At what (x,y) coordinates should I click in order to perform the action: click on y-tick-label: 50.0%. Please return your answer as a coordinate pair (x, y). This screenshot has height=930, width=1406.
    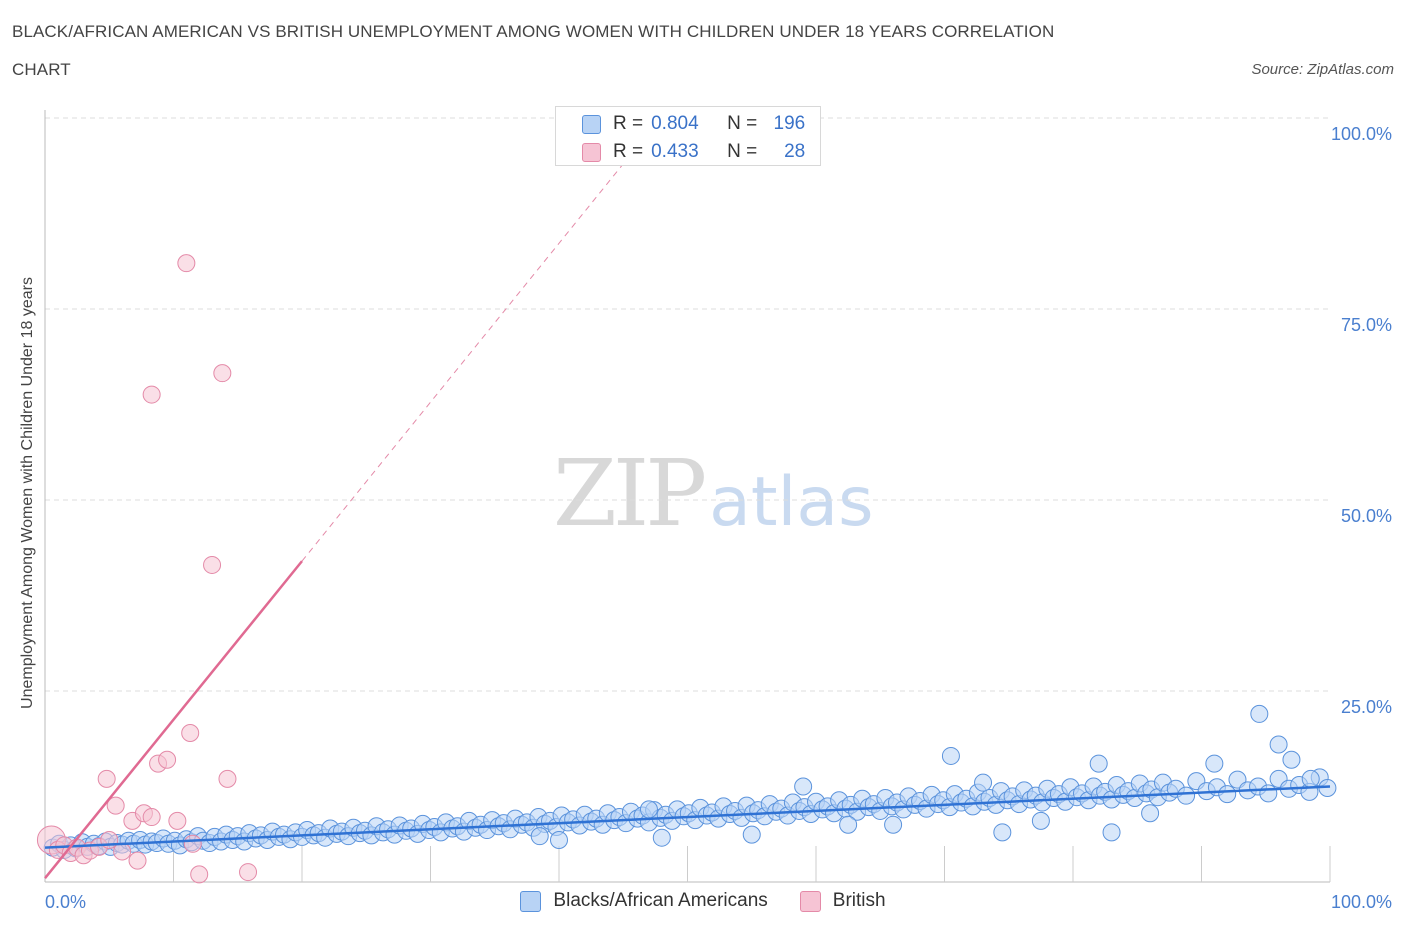
    Looking at the image, I should click on (1366, 516).